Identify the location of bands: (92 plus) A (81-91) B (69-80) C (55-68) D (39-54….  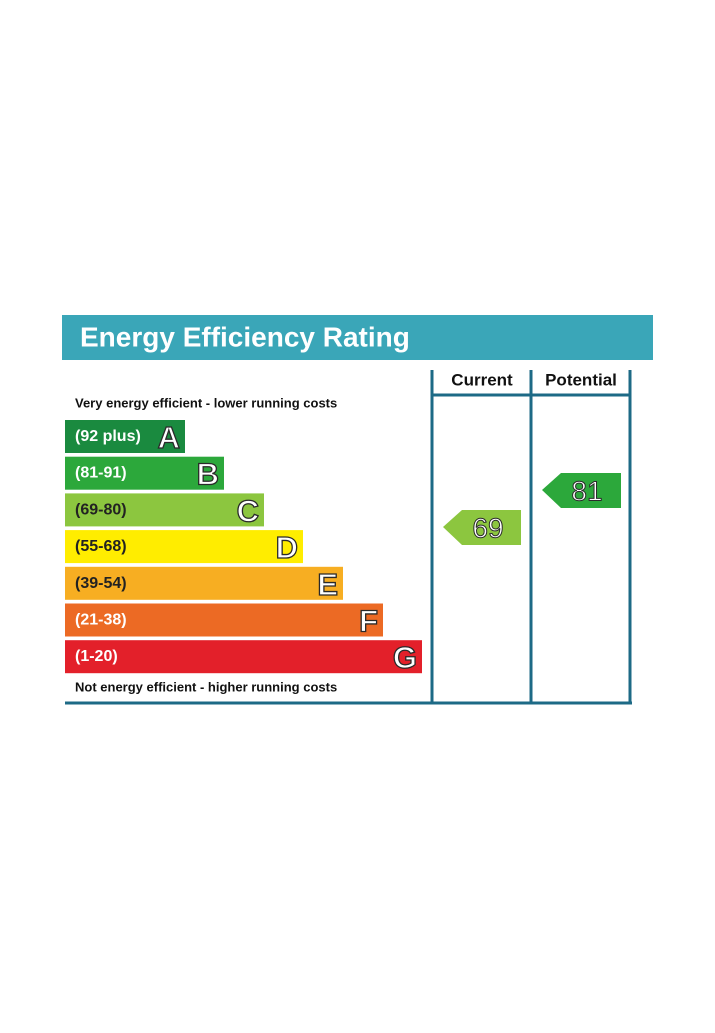
(243, 547).